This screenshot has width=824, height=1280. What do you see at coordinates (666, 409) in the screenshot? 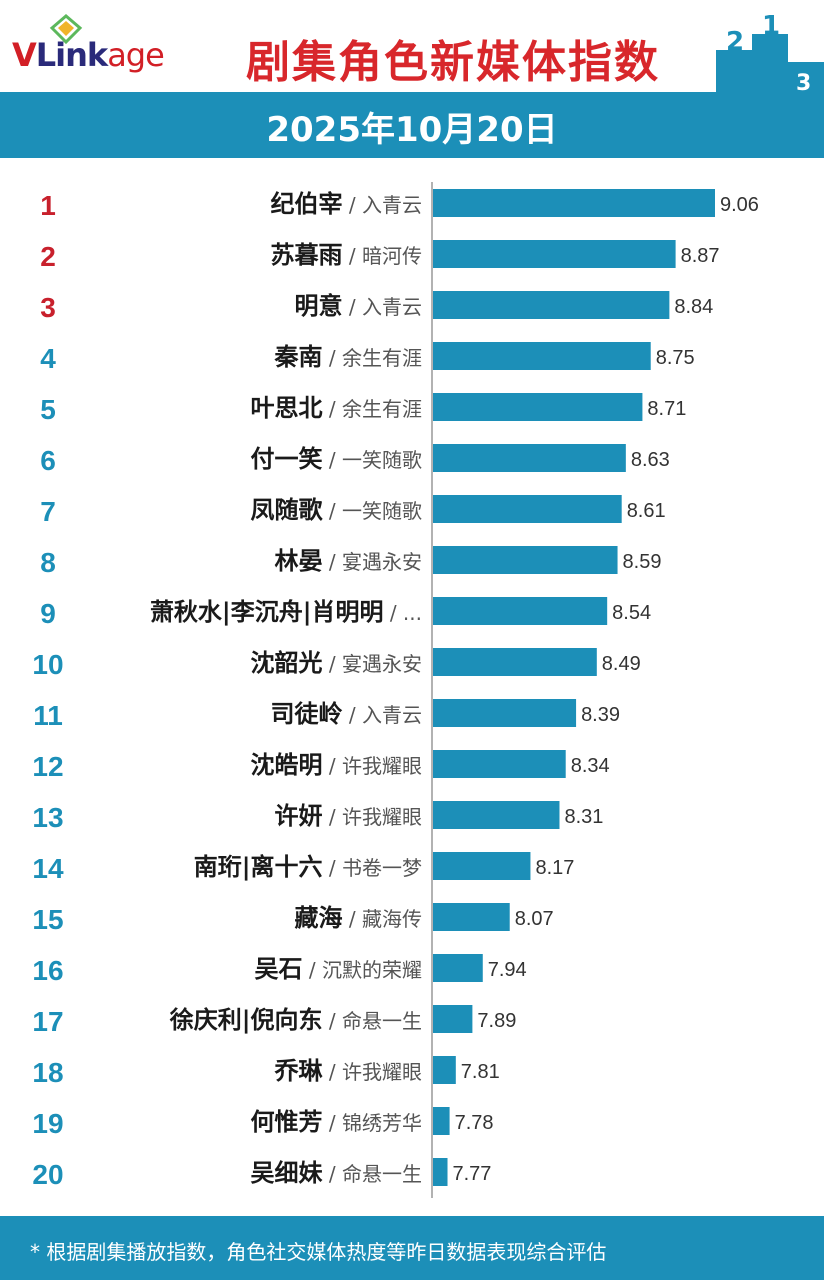
I see `value-label: 8.71` at bounding box center [666, 409].